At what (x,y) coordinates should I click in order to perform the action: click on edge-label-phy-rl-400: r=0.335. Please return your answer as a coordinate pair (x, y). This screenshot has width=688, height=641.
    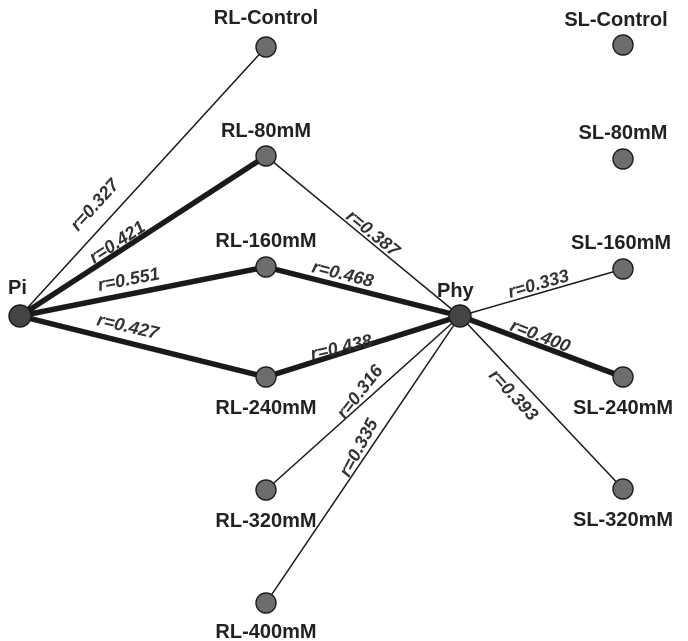
    Looking at the image, I should click on (358, 447).